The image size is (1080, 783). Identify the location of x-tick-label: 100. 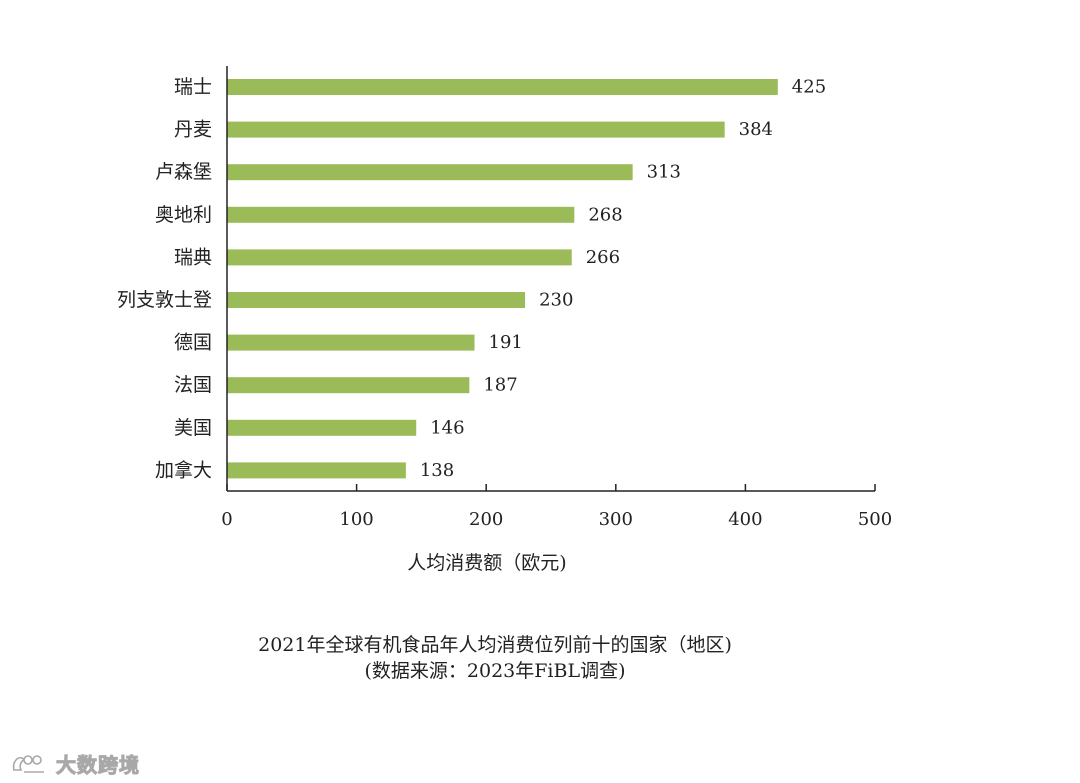
(356, 519).